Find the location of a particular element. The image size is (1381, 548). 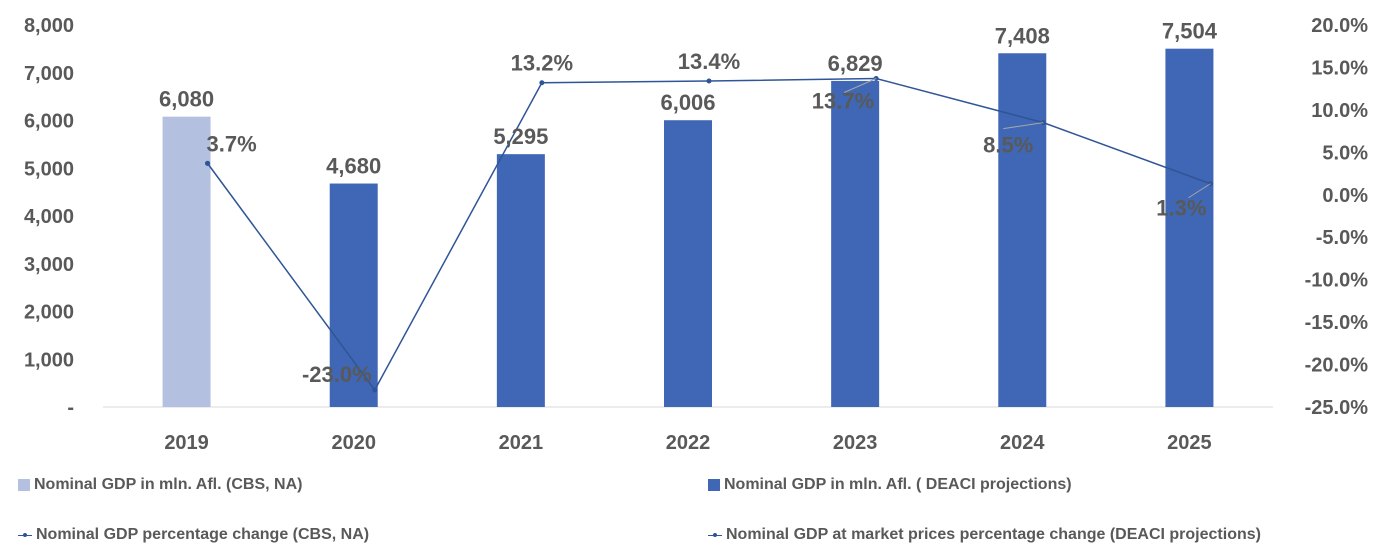

legend-label: Nominal GDP percentage change (CBS, NA) is located at coordinates (203, 534).